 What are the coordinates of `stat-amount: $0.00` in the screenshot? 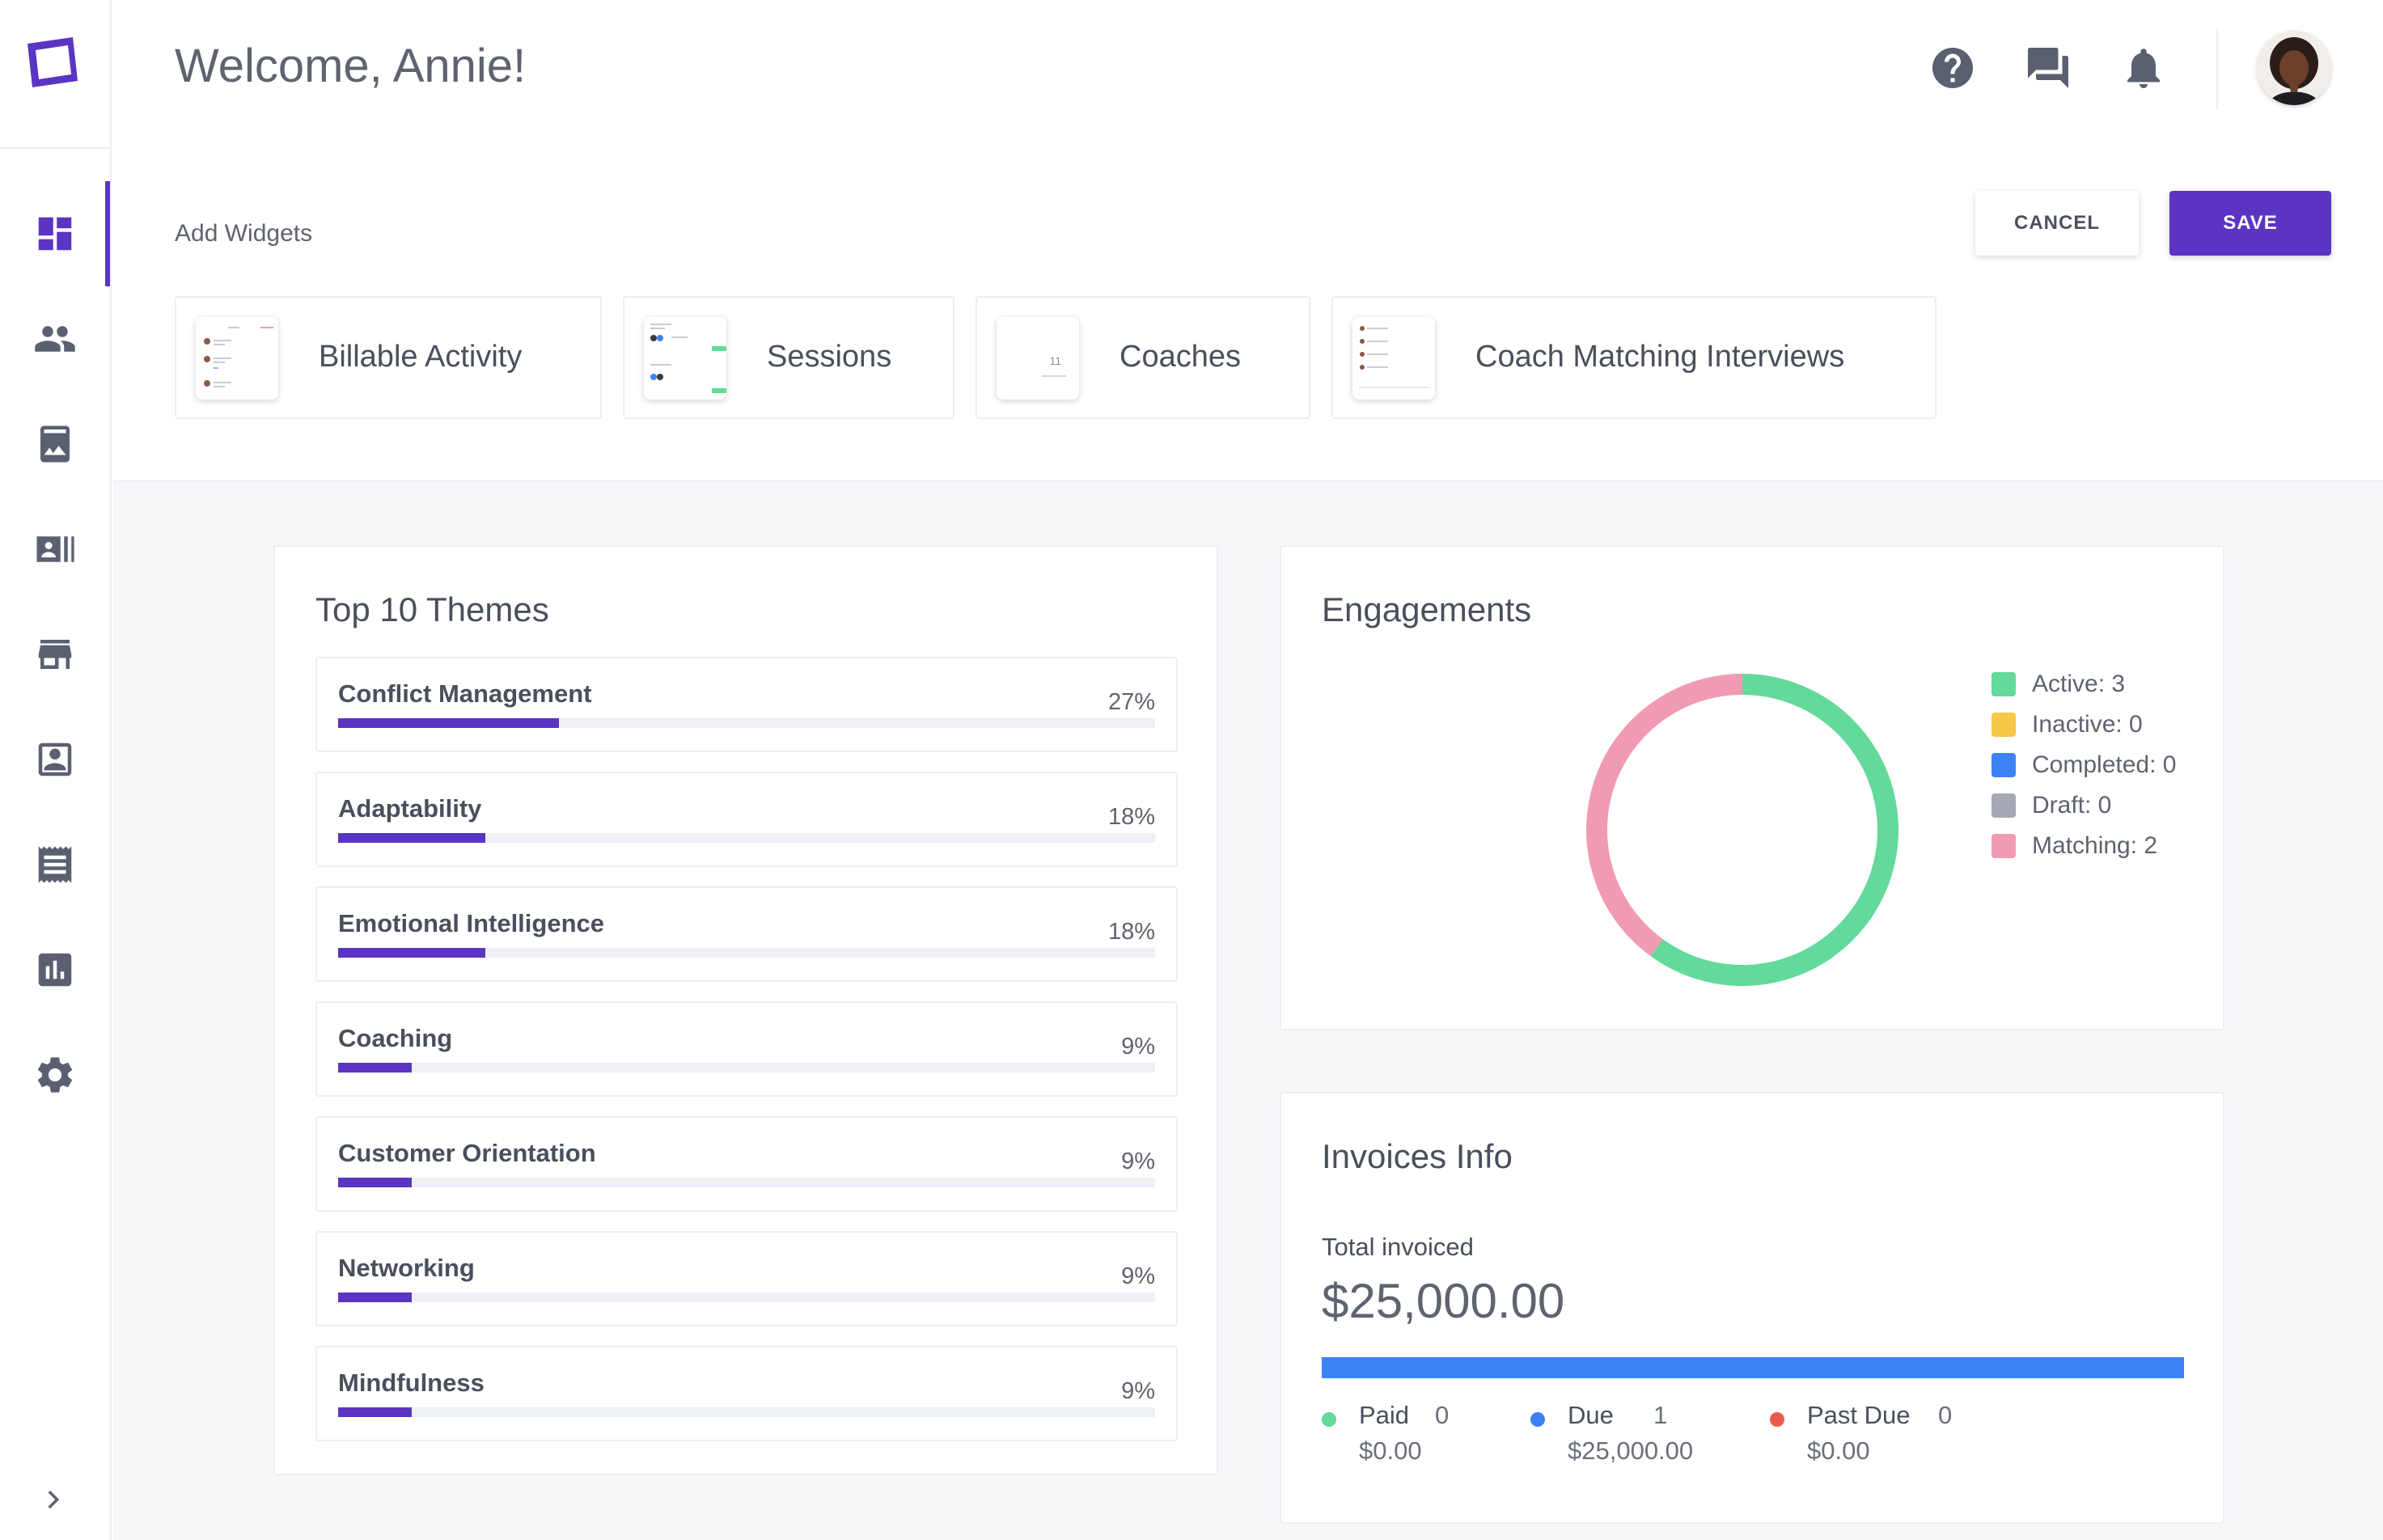 It's located at (1838, 1450).